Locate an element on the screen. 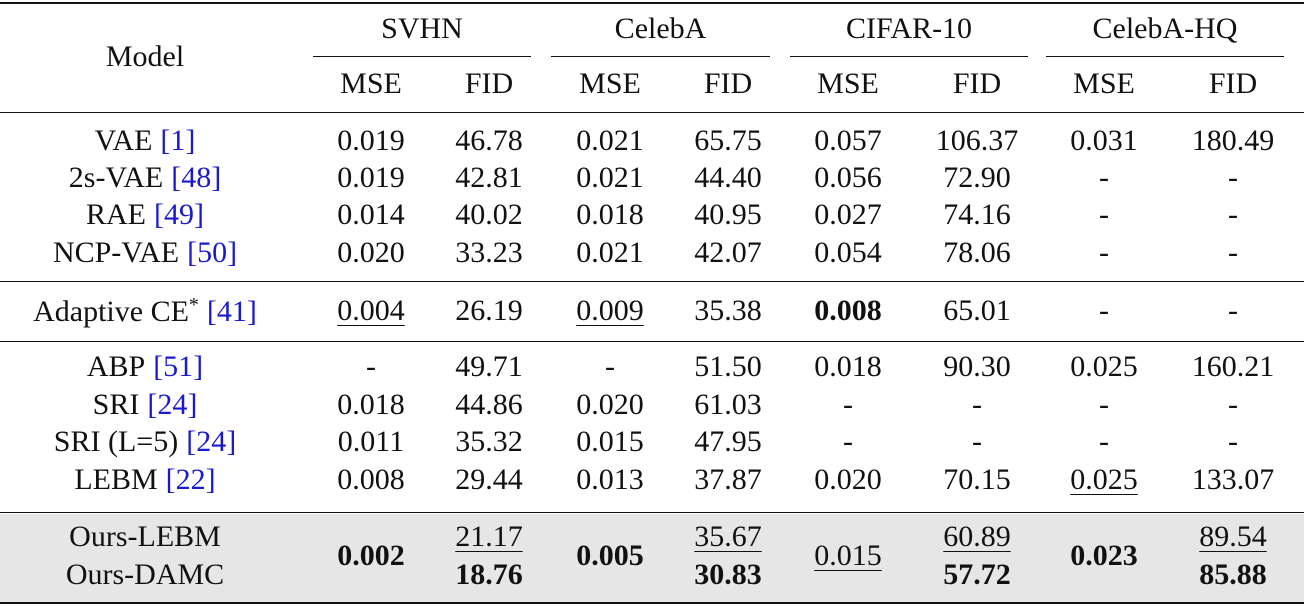 This screenshot has width=1304, height=607. cell: 0.054 is located at coordinates (848, 252).